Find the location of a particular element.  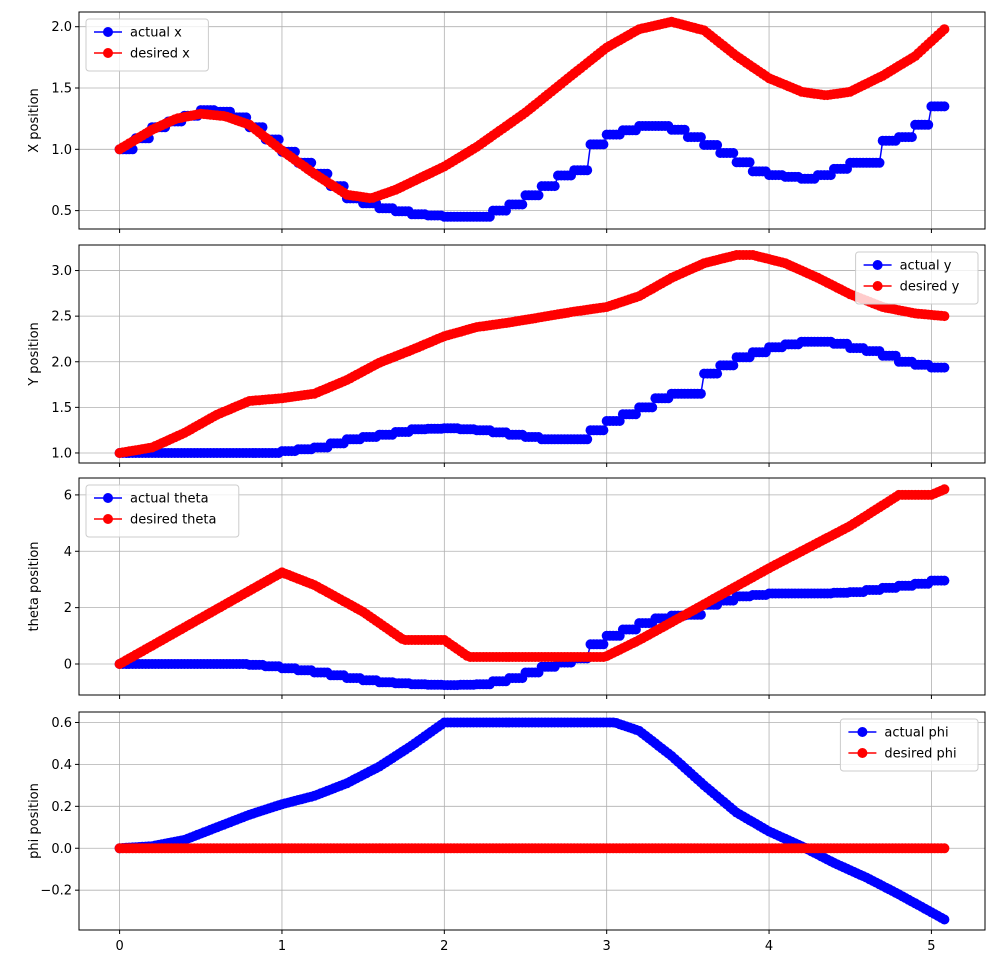

y-tick-label: 0.4 is located at coordinates (61, 765).